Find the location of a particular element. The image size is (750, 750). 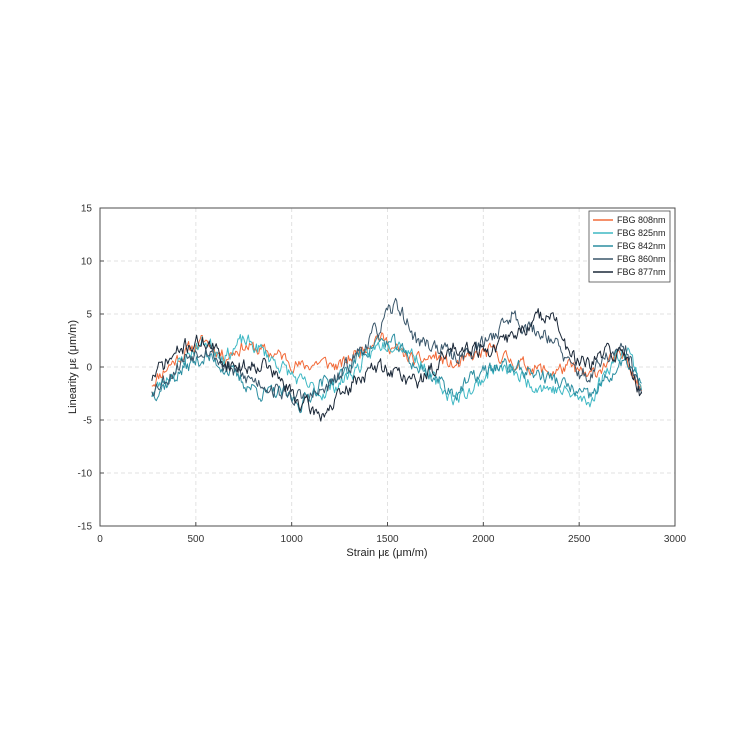

series-line-fbg-808nm is located at coordinates (397, 361).